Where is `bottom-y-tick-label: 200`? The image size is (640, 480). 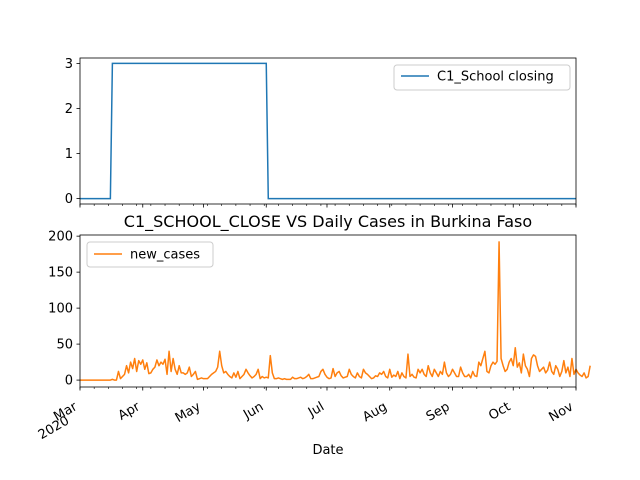
bottom-y-tick-label: 200 is located at coordinates (60, 237).